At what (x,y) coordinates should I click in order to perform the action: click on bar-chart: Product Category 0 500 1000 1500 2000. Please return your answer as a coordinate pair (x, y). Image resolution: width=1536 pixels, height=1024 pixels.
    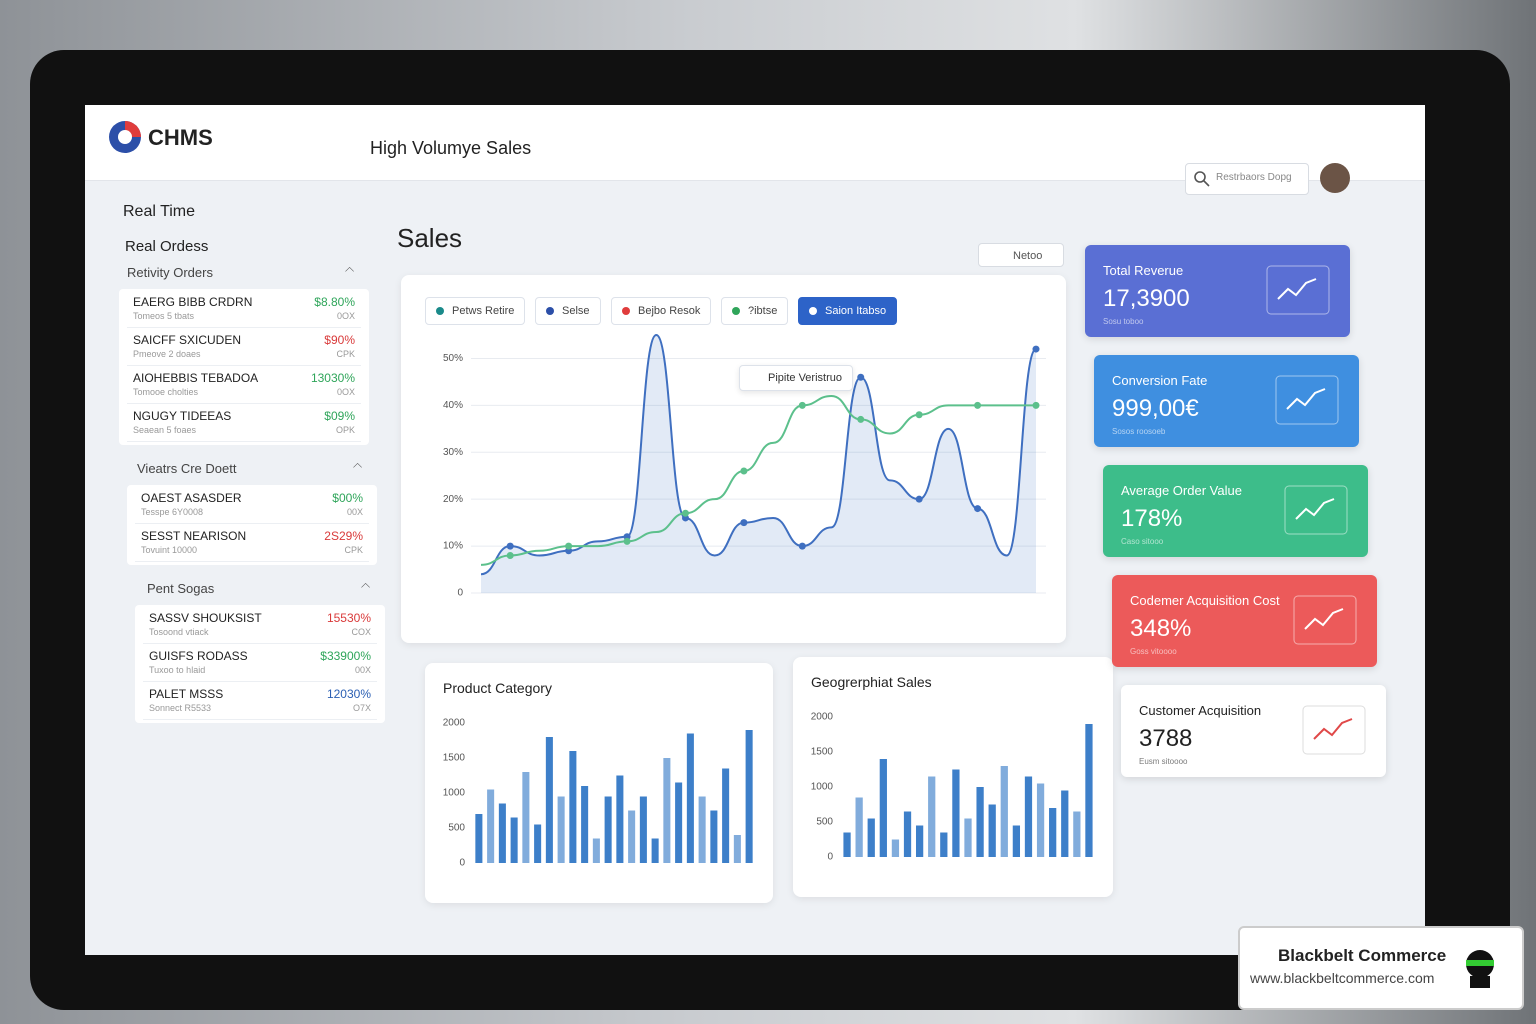
    Looking at the image, I should click on (598, 774).